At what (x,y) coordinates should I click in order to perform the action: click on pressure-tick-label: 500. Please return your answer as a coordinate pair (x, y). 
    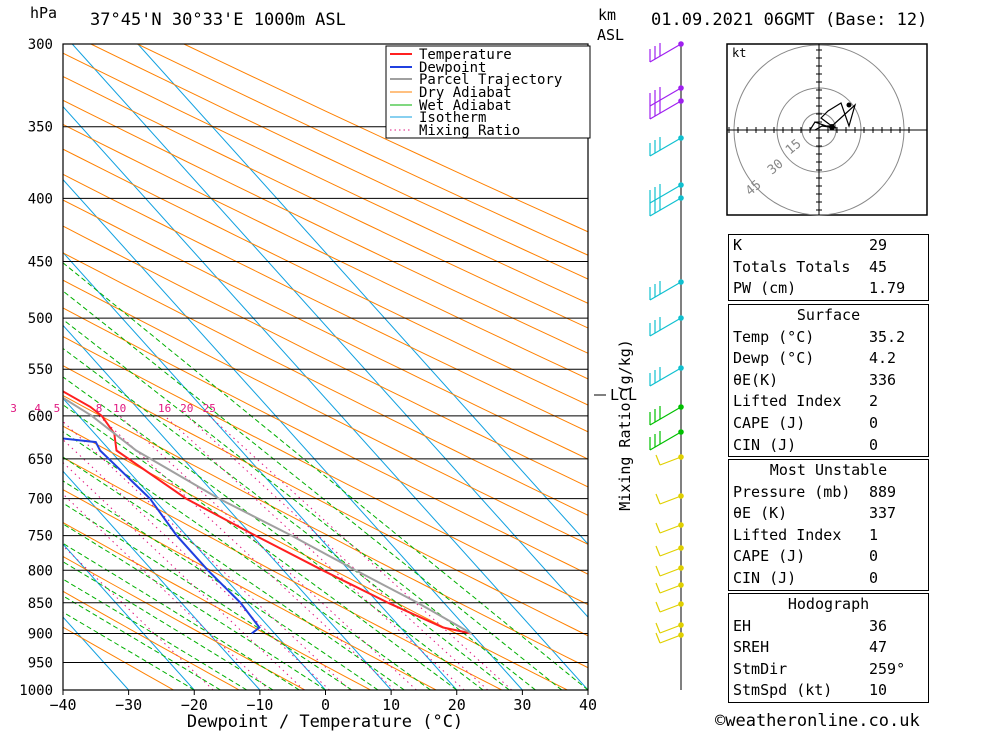
    Looking at the image, I should click on (40, 319).